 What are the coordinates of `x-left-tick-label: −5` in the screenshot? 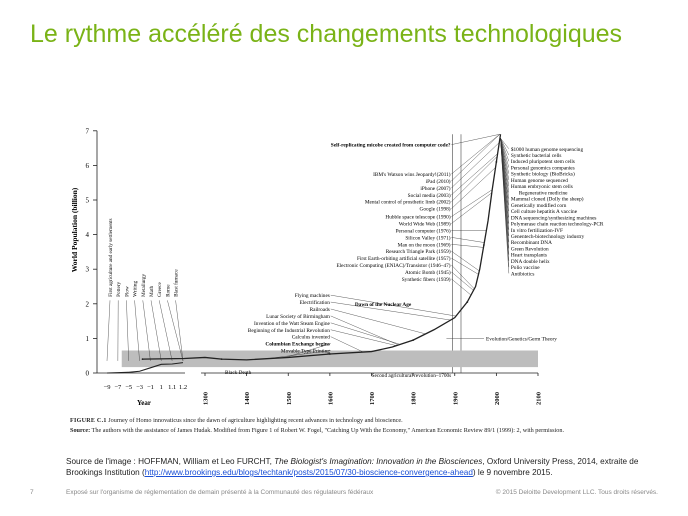 It's located at (128, 387).